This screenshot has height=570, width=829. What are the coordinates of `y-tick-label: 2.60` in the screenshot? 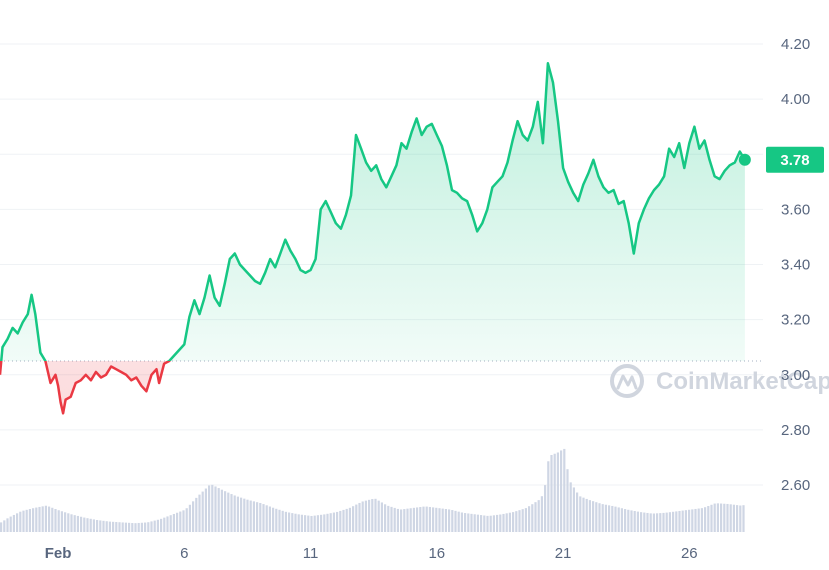 It's located at (795, 485).